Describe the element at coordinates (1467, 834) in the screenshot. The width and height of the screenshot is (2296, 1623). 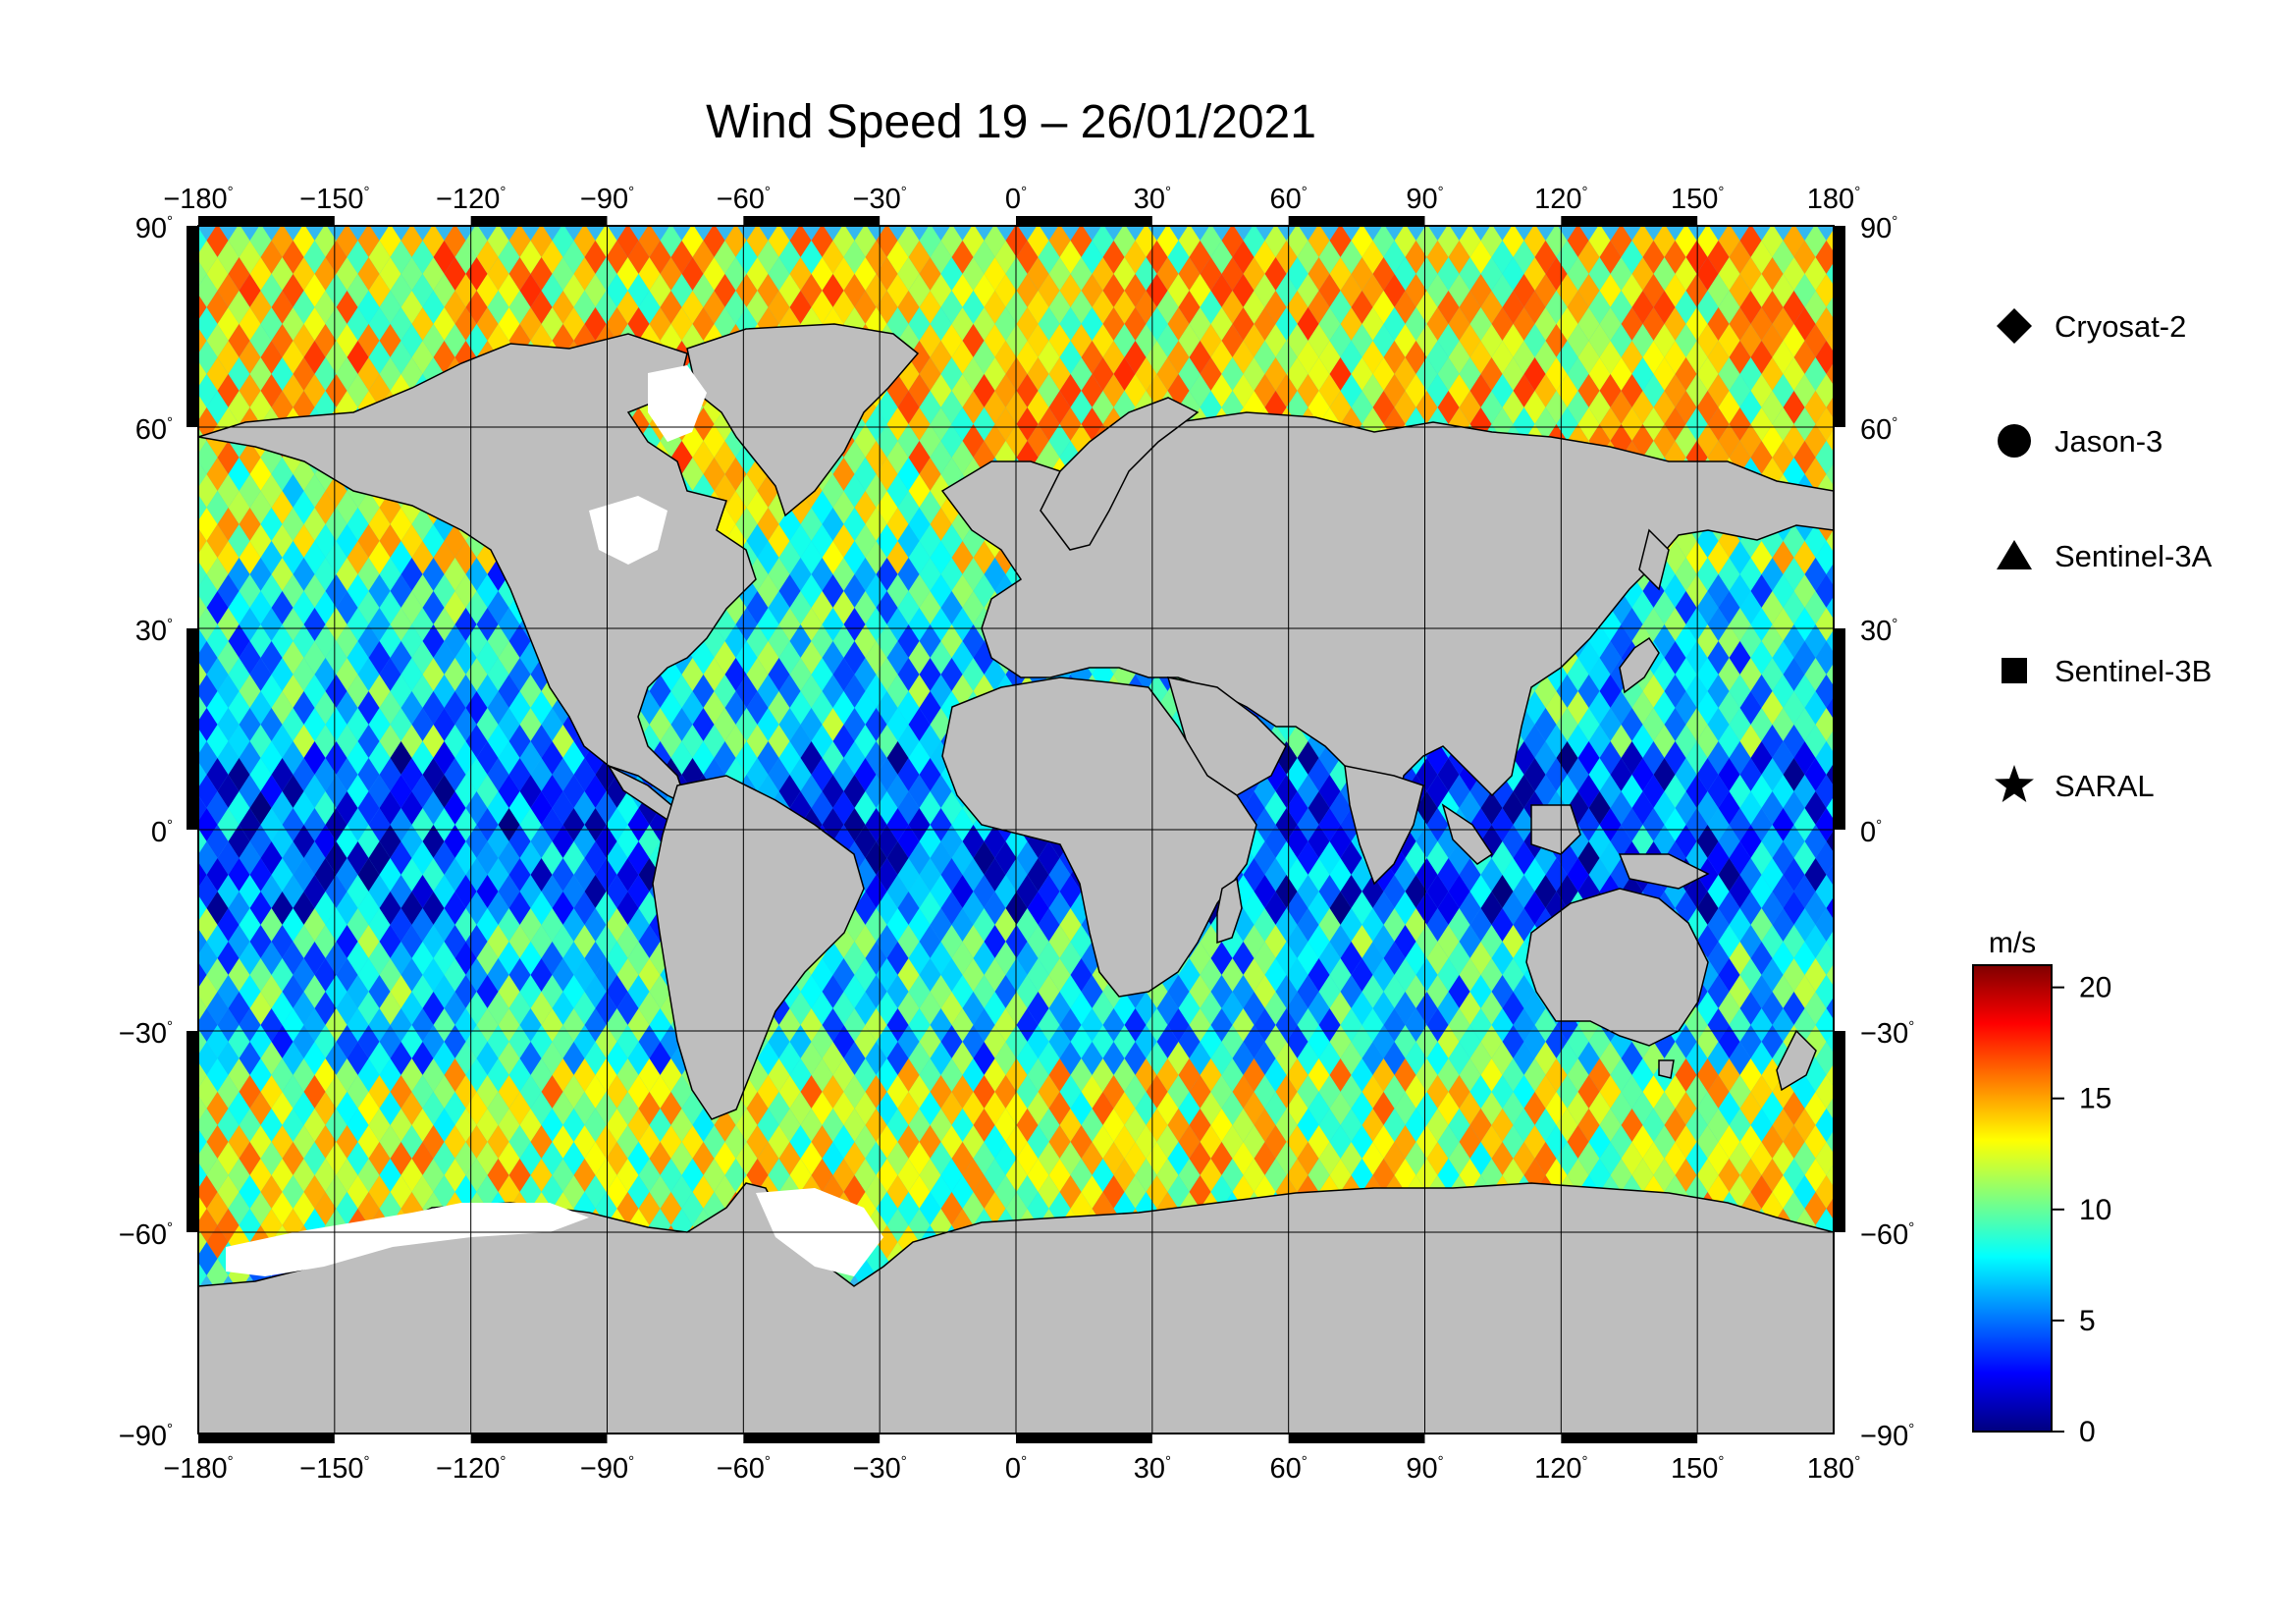
I see `sumatra` at that location.